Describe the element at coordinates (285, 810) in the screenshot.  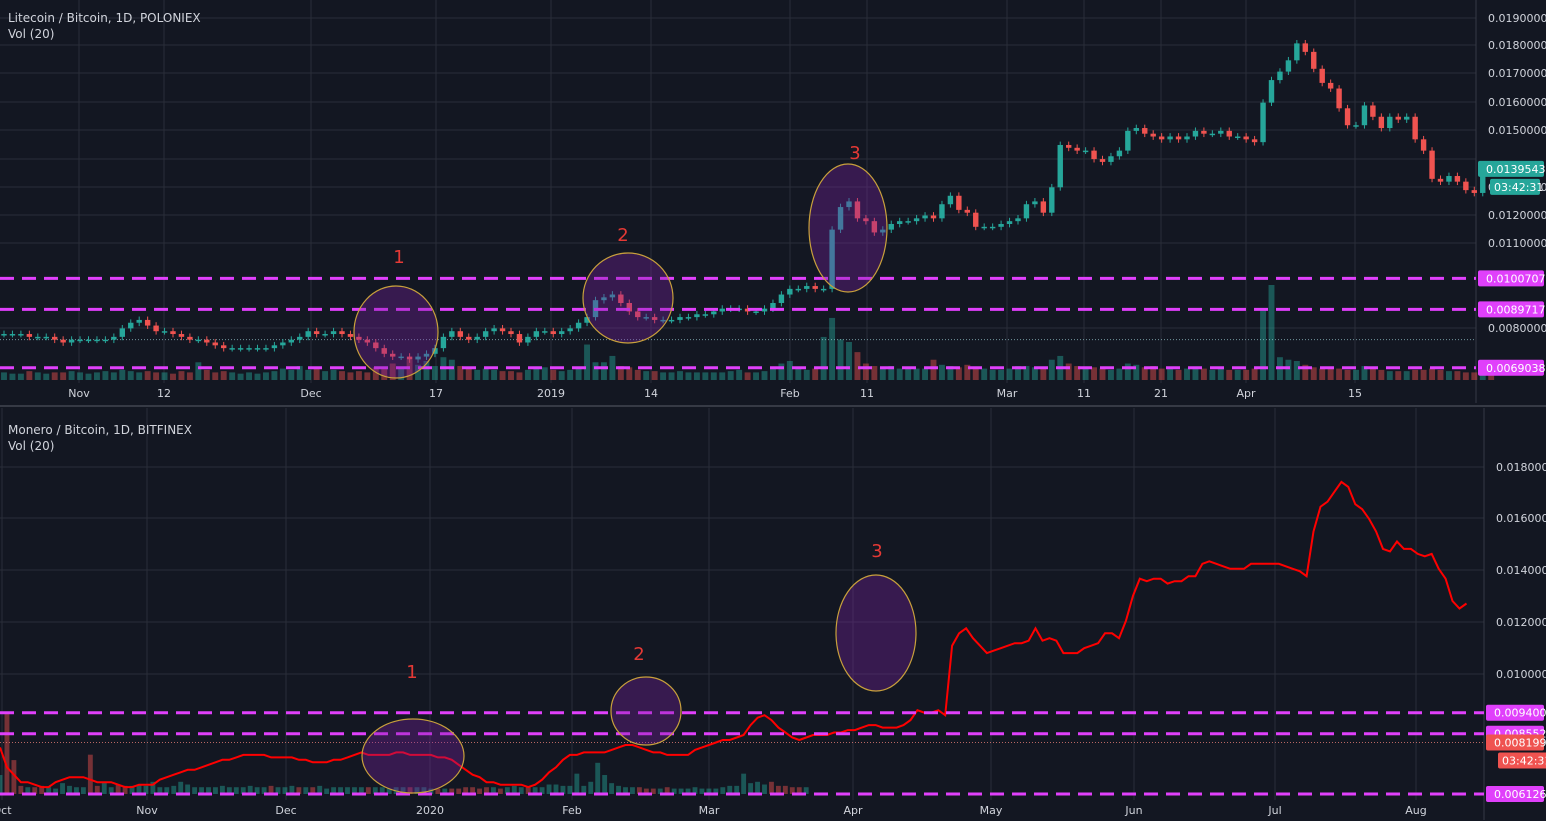
I see `xmr-x-tick-label: Dec` at that location.